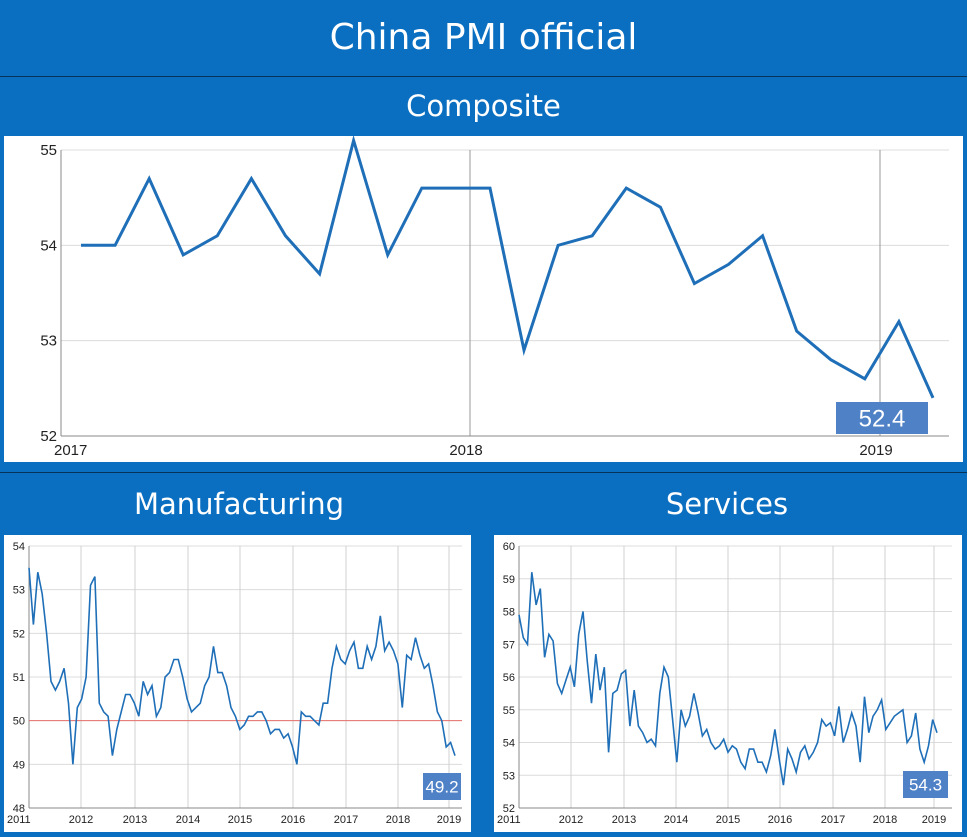  Describe the element at coordinates (509, 580) in the screenshot. I see `y-tick-label: 59` at that location.